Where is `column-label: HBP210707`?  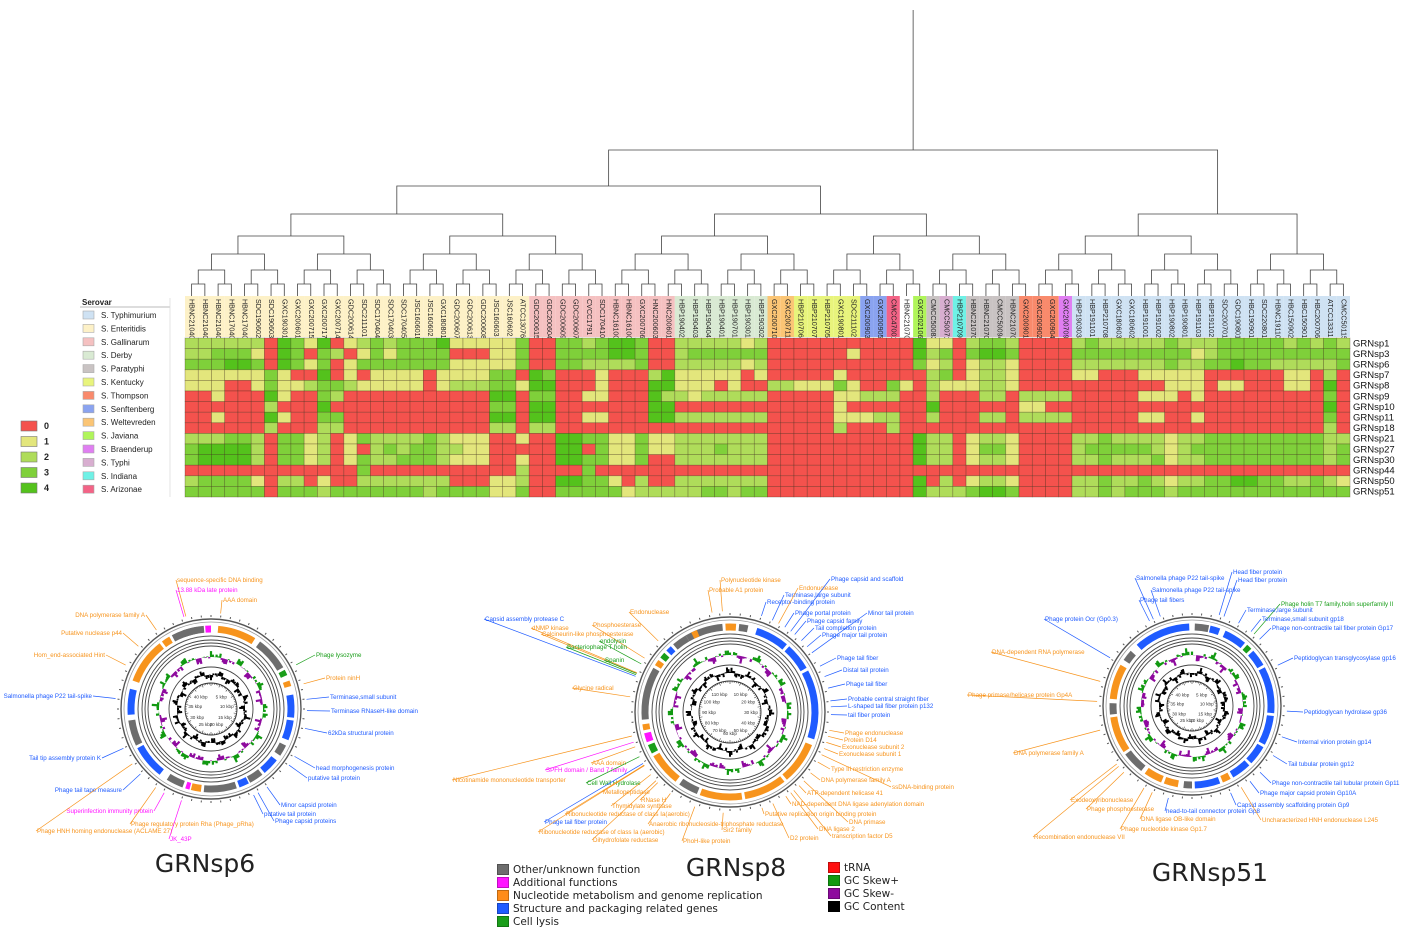
column-label: HBP210707 is located at coordinates (814, 318).